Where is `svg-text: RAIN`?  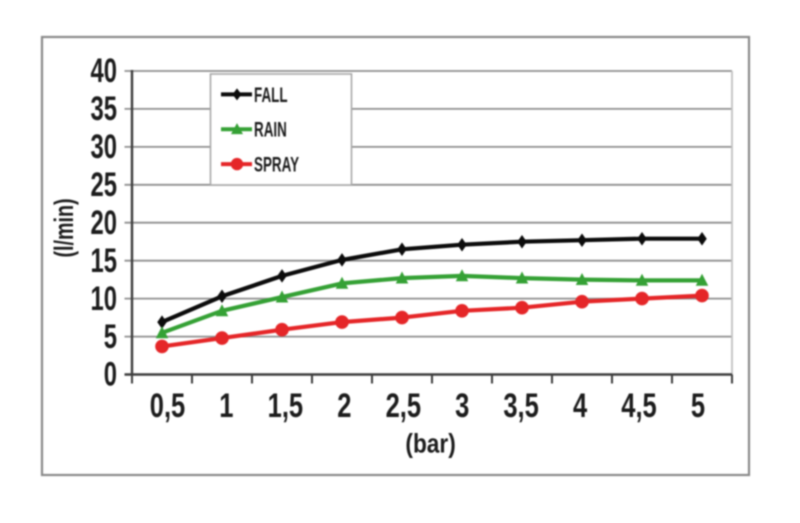 svg-text: RAIN is located at coordinates (270, 130).